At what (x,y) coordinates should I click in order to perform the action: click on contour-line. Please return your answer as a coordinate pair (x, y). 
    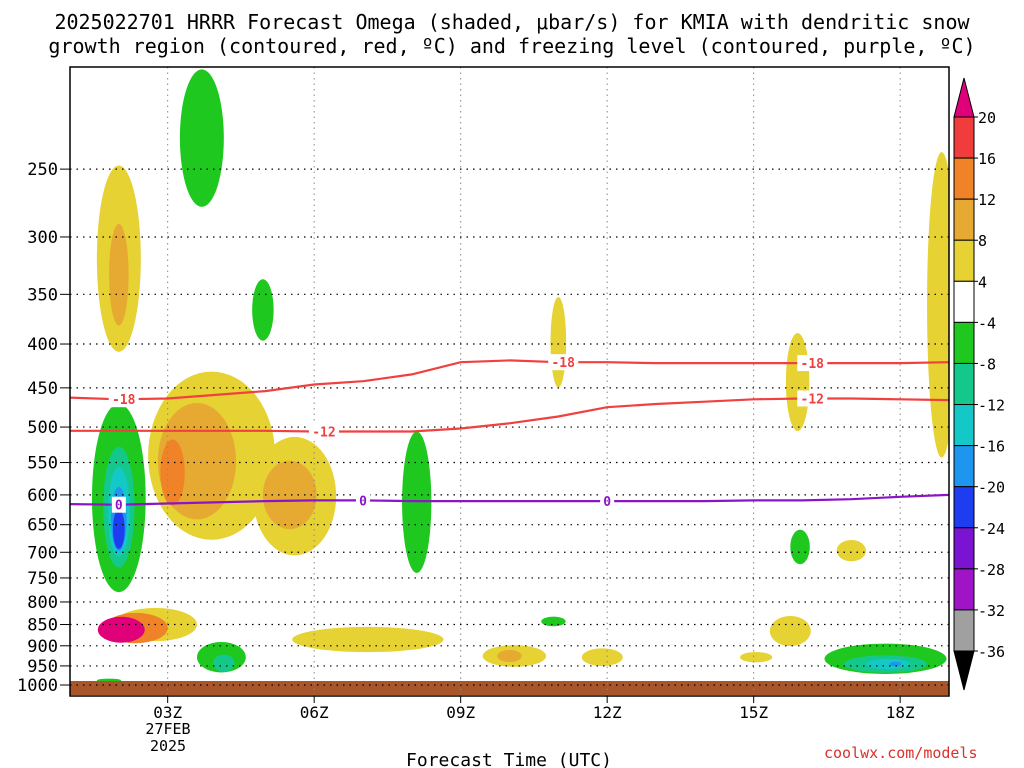
    Looking at the image, I should click on (509, 499).